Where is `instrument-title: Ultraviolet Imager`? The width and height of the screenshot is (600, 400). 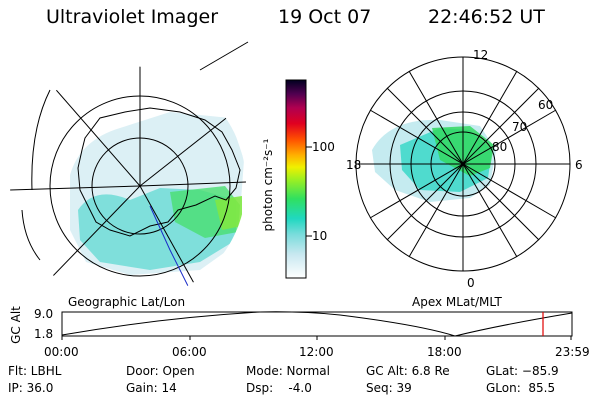 instrument-title: Ultraviolet Imager is located at coordinates (132, 17).